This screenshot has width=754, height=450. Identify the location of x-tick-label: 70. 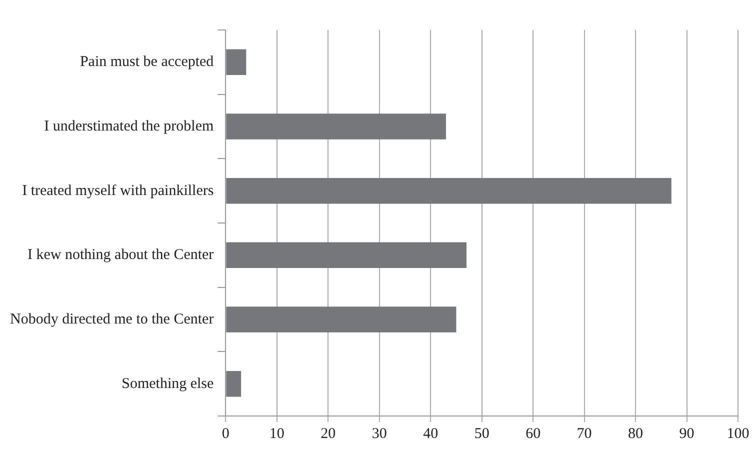
(584, 434).